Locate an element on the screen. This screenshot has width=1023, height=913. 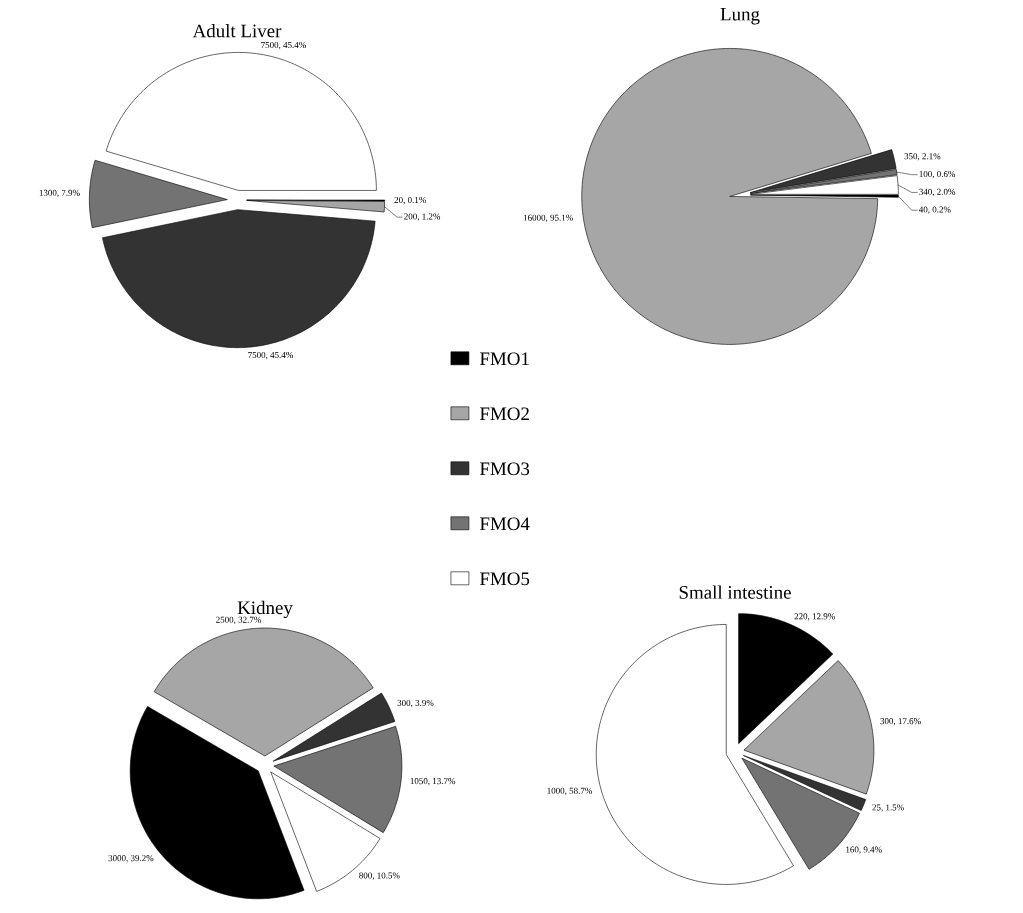
legend-label: FMO4 is located at coordinates (504, 524).